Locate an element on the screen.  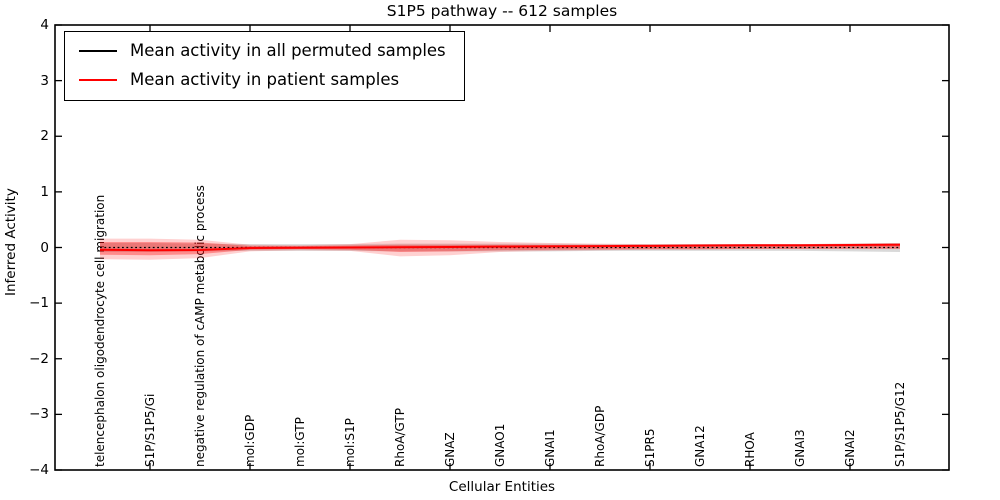
y-tick-label: −3 is located at coordinates (39, 414).